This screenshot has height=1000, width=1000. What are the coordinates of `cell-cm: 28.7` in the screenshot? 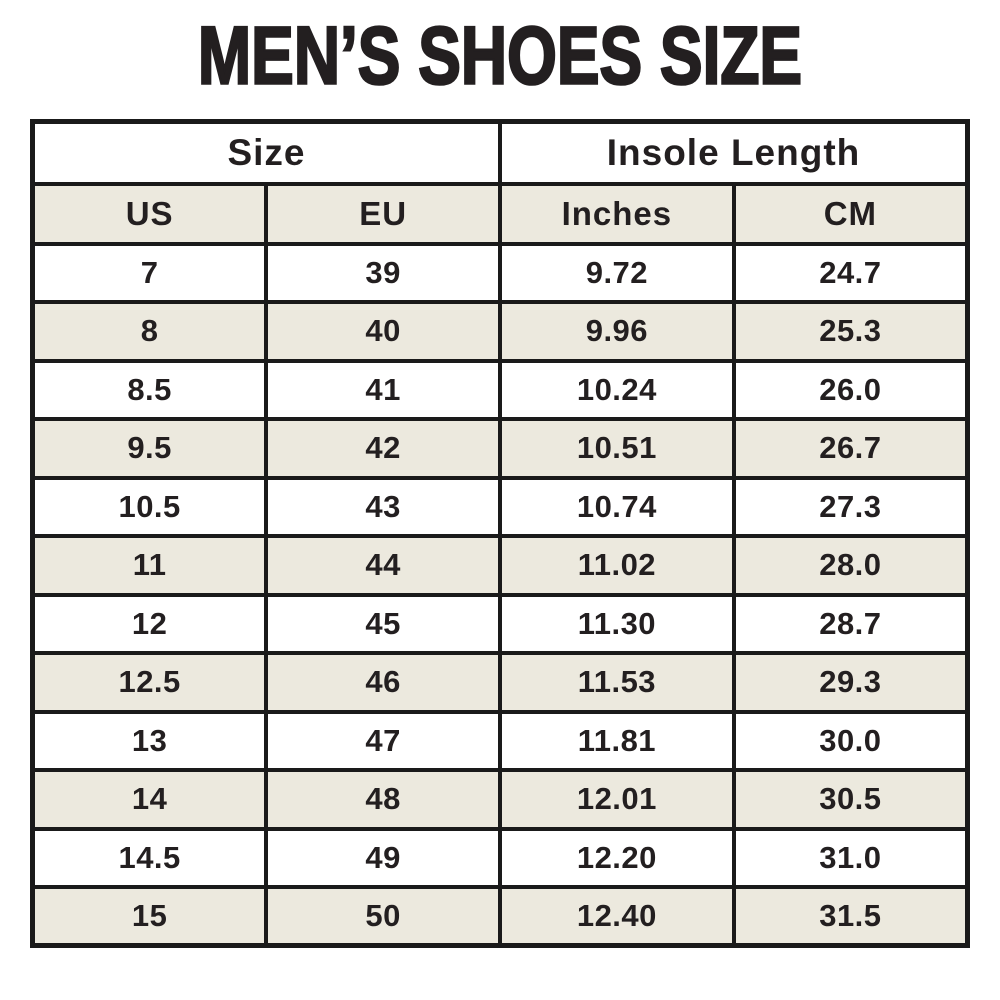 It's located at (850, 623).